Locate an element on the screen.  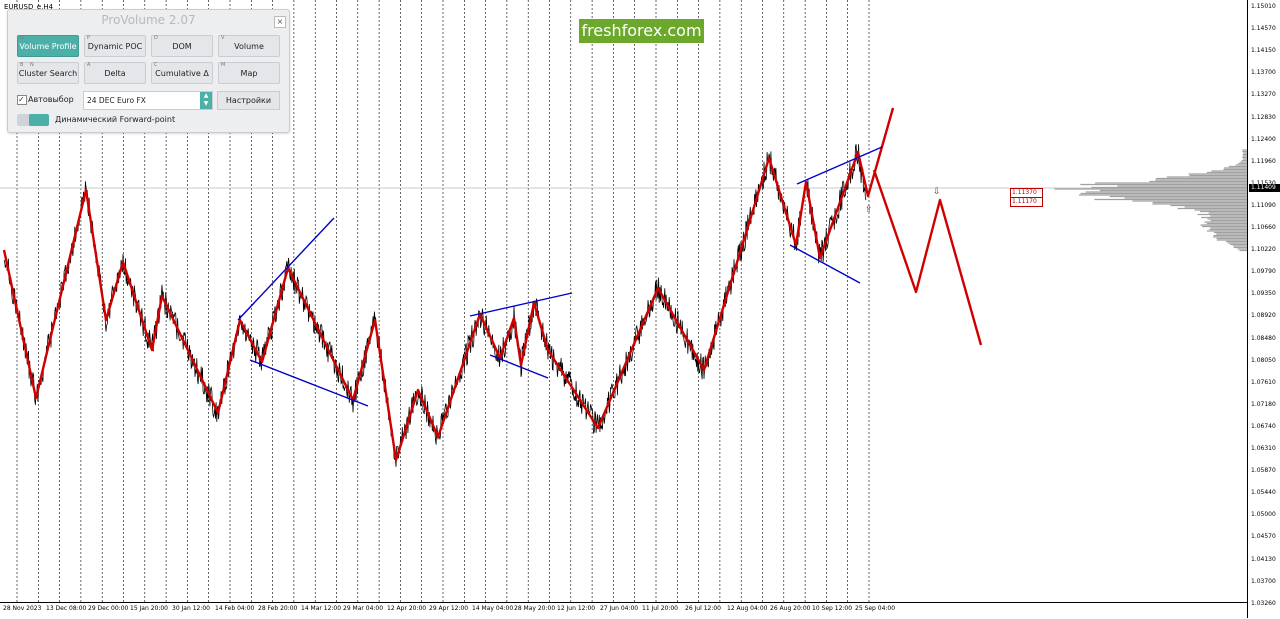
time-tick-label: 12 Aug 04:00 is located at coordinates (747, 608).